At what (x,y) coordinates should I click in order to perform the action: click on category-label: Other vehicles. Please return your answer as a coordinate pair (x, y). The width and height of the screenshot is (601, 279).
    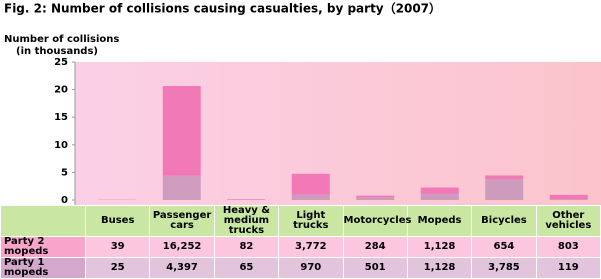
    Looking at the image, I should click on (568, 221).